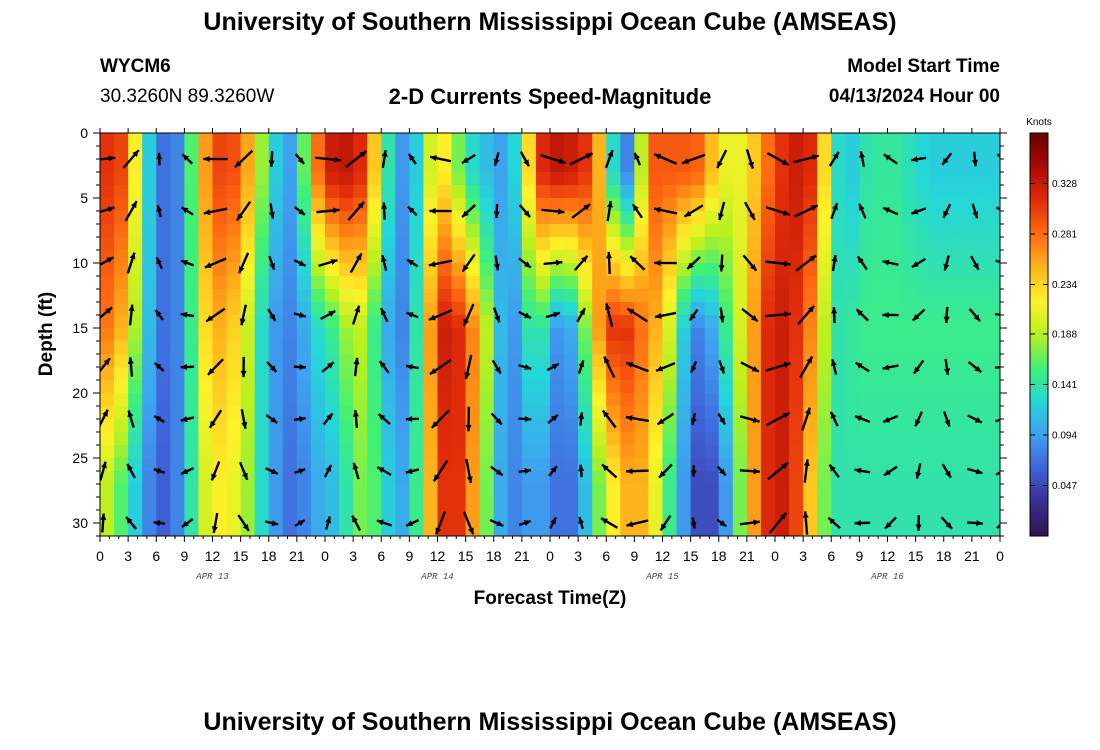 Image resolution: width=1100 pixels, height=750 pixels. I want to click on y-tick-label: 15, so click(80, 328).